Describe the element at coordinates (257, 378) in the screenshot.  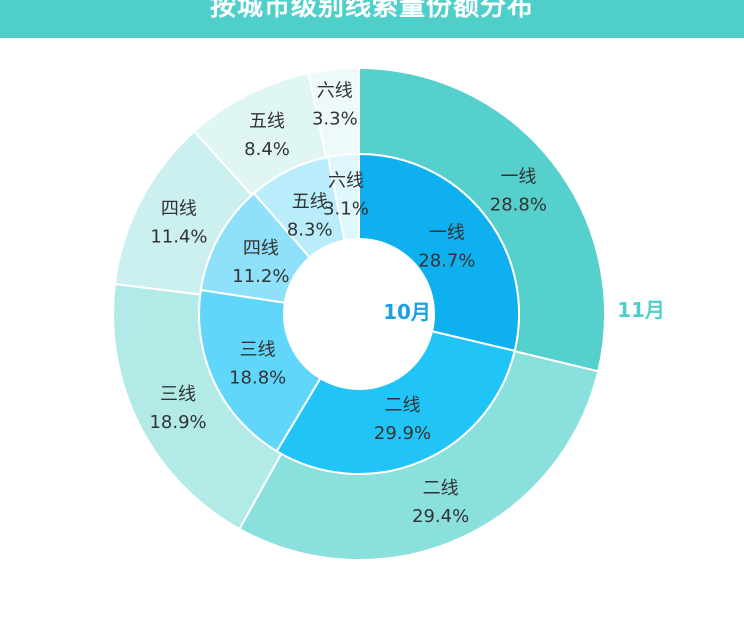
I see `slice-value-label: 18.8%` at that location.